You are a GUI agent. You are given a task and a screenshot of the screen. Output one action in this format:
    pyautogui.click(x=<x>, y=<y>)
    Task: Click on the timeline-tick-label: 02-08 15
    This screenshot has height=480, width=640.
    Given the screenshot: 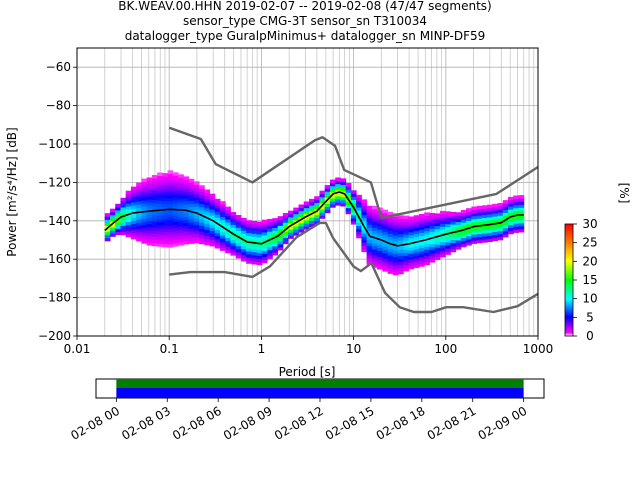 What is the action you would take?
    pyautogui.click(x=350, y=423)
    